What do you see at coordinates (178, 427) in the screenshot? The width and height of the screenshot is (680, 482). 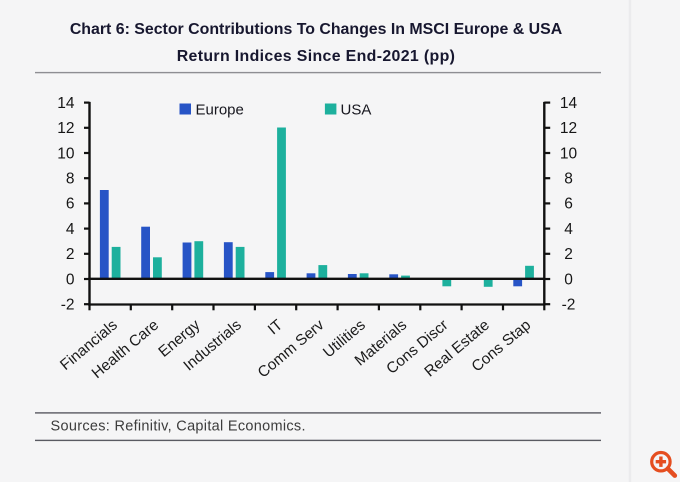 I see `svg-text:Sources: Refinitiv, Capital Ec: Sources: Refinitiv, Capital Economics.` at bounding box center [178, 427].